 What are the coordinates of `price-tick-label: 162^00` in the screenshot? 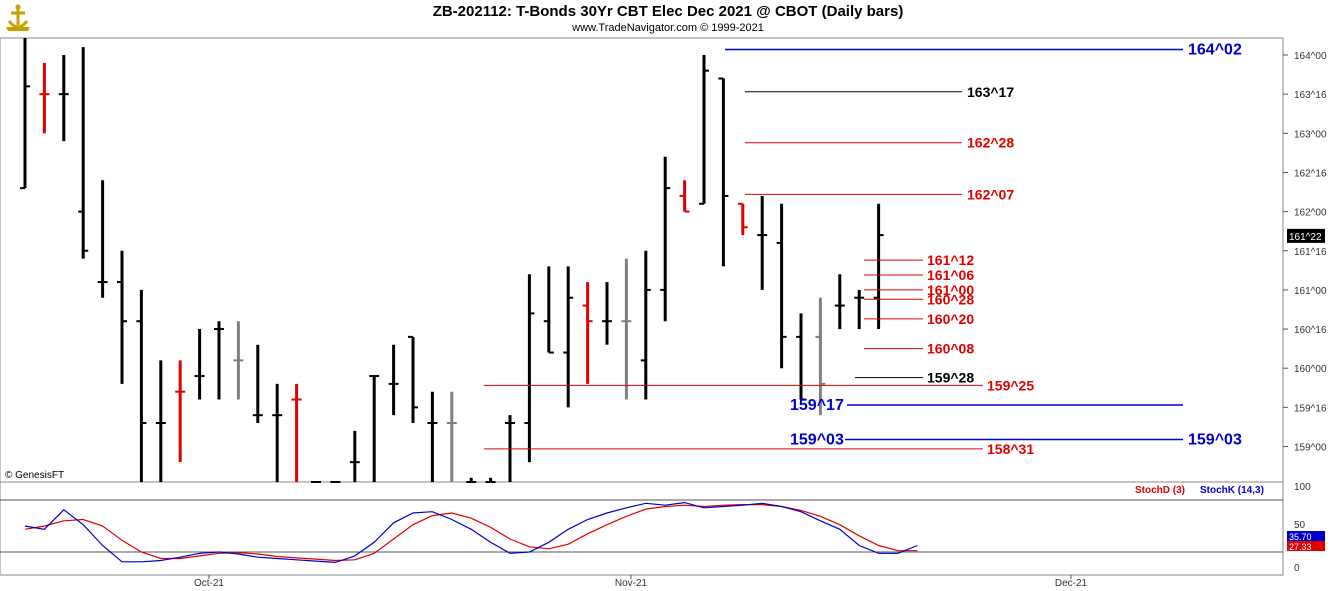 It's located at (1310, 213).